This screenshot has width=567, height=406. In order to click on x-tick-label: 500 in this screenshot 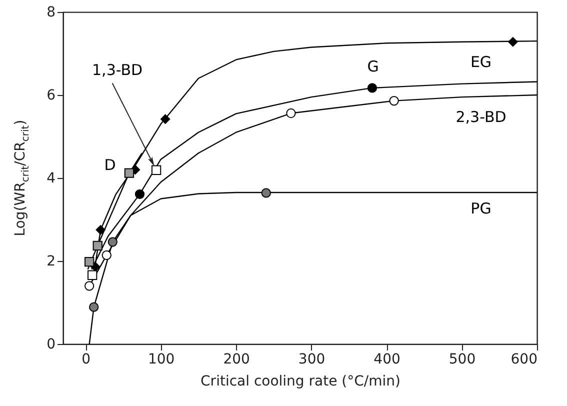, I will do `click(462, 360)`.